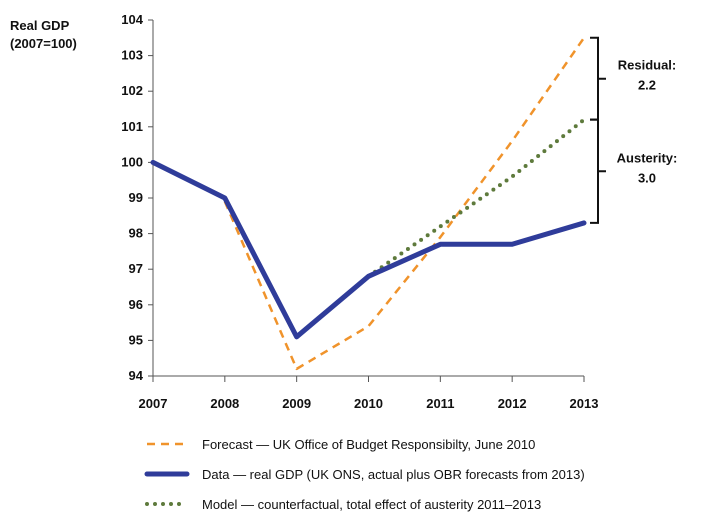  What do you see at coordinates (369, 393) in the screenshot?
I see `x-axis-ticks: 2007 2008 2009 2010 2011 2012 2013` at bounding box center [369, 393].